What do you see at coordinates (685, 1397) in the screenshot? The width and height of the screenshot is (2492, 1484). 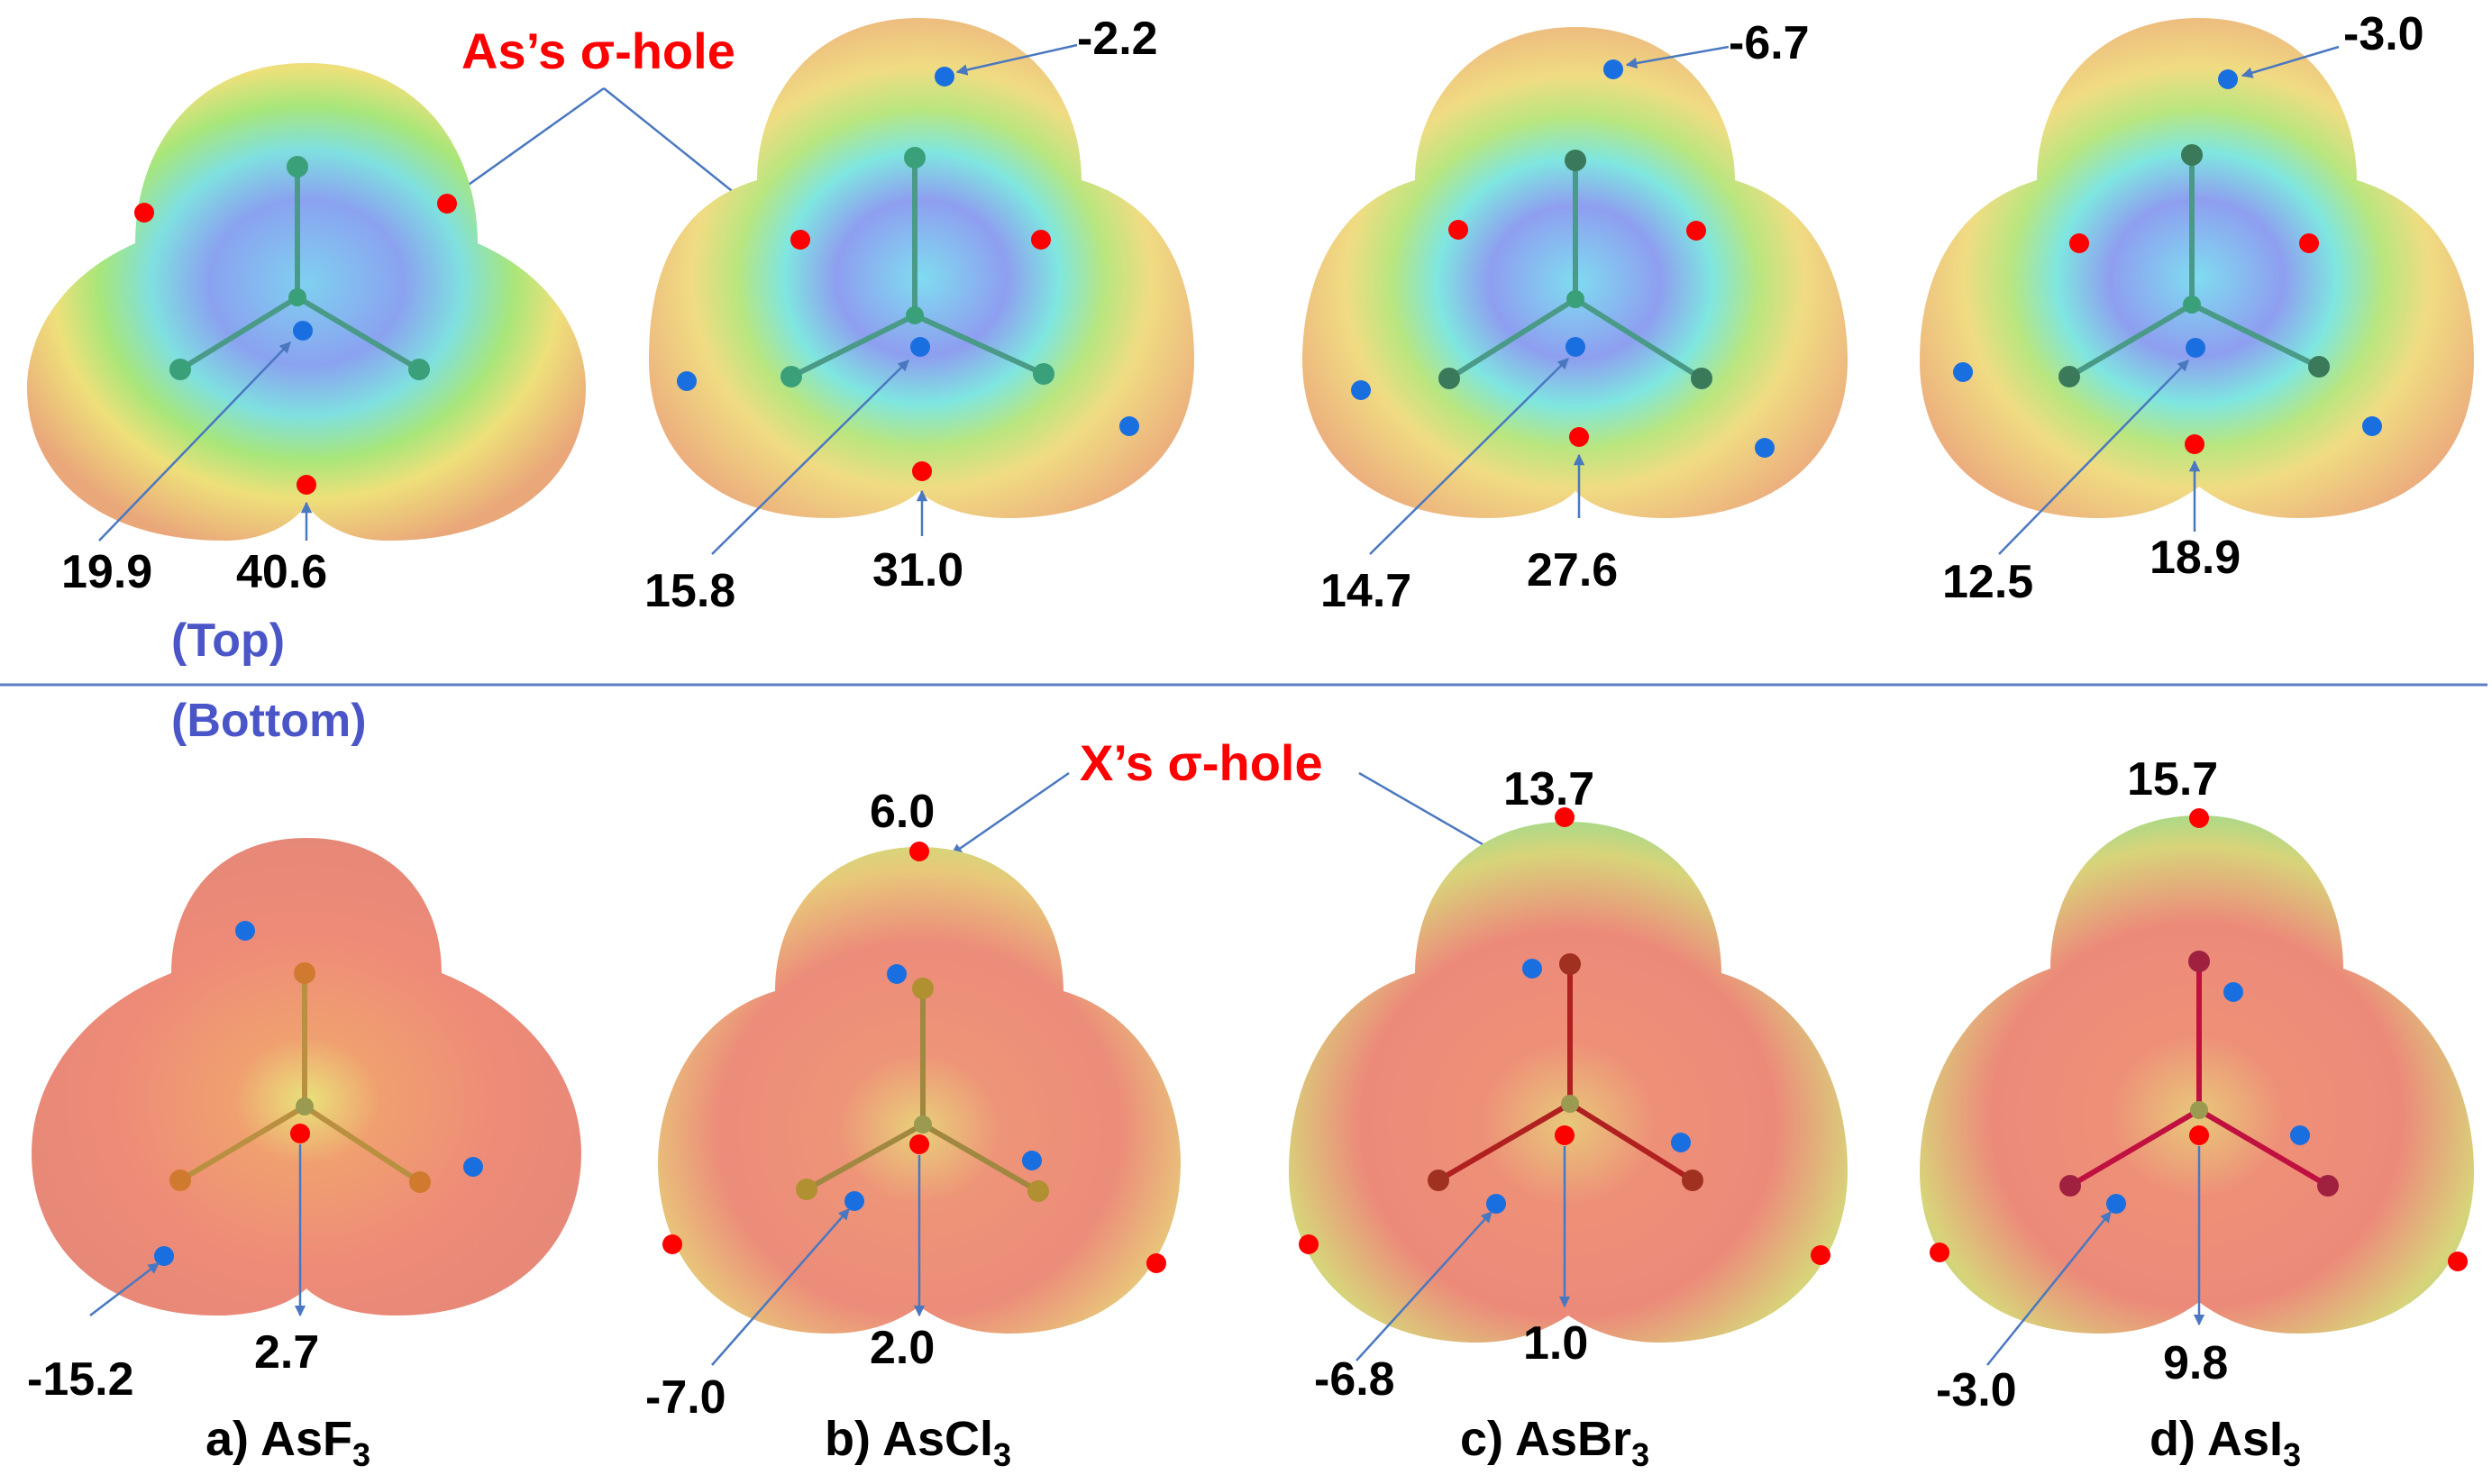 I see `panel-b-bottom-side-value: -7.0` at bounding box center [685, 1397].